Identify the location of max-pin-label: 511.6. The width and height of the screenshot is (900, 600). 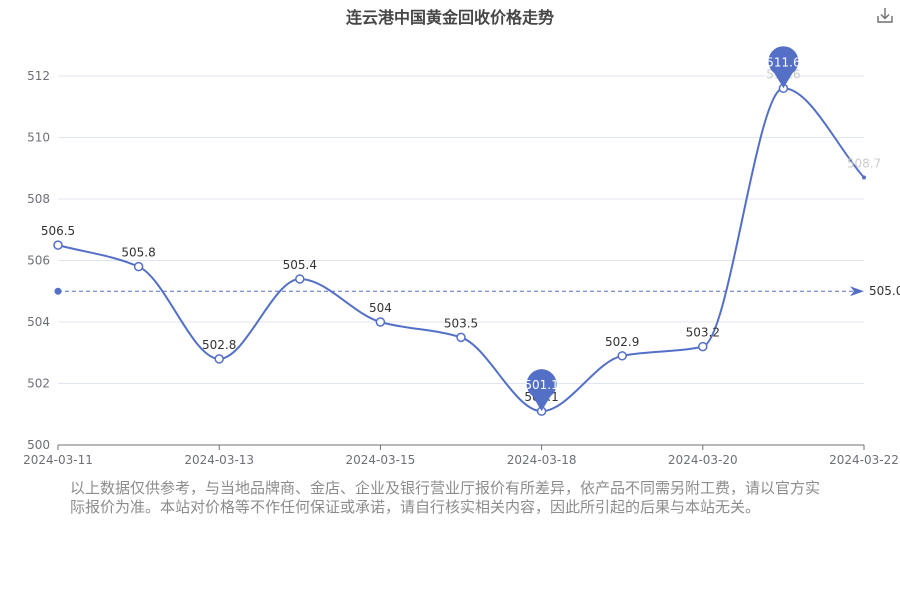
(783, 62).